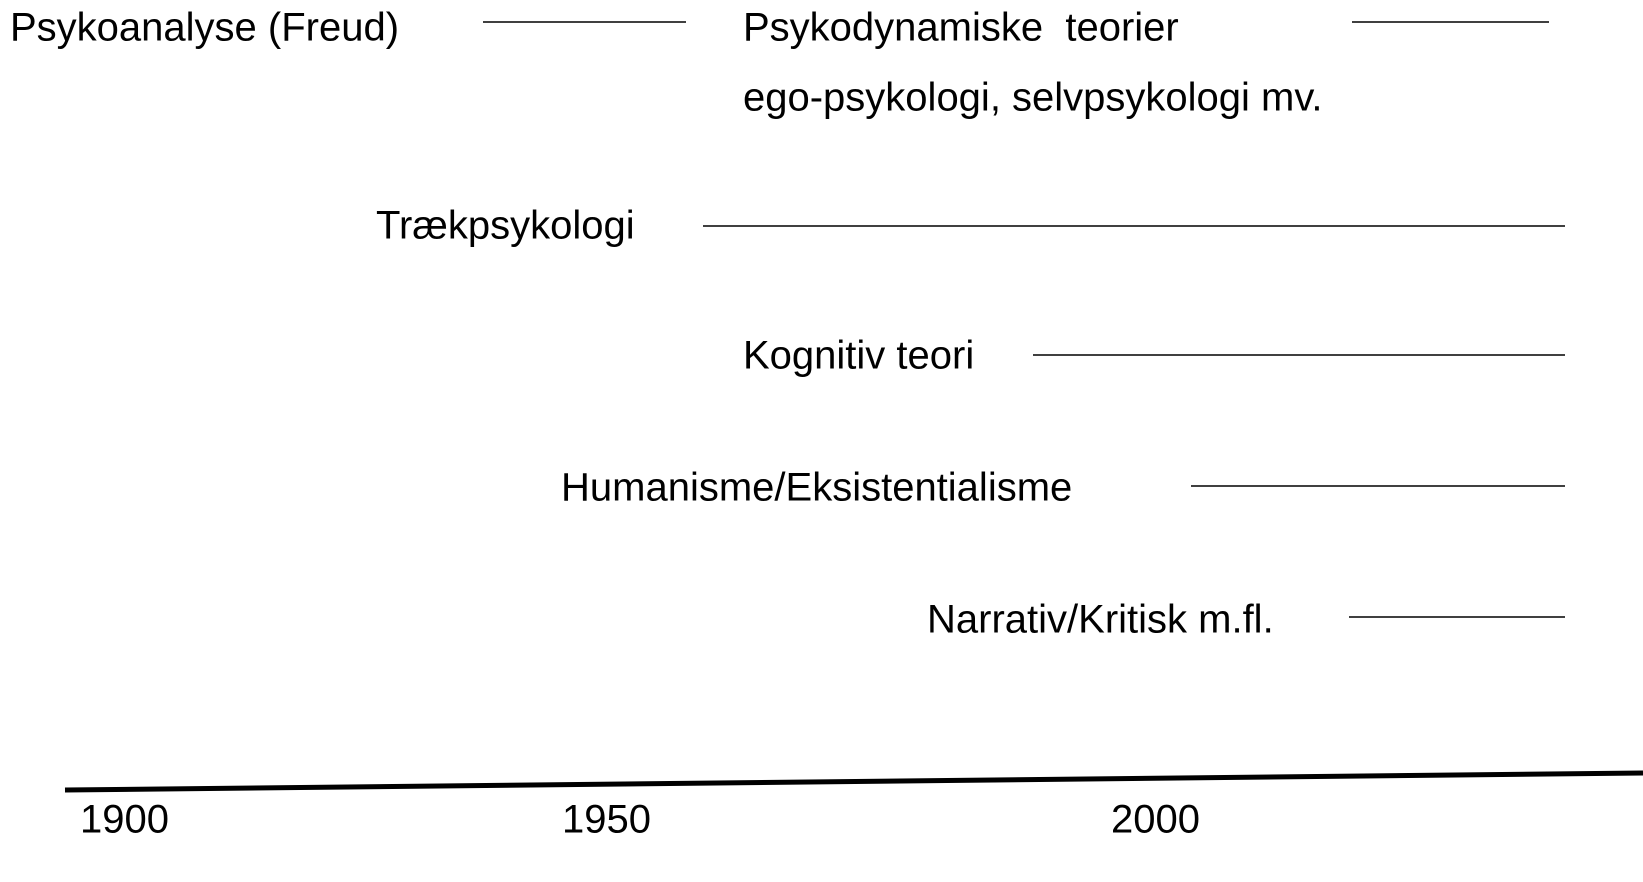 This screenshot has height=882, width=1643. What do you see at coordinates (505, 226) in the screenshot?
I see `node-label: Trækpsykologi` at bounding box center [505, 226].